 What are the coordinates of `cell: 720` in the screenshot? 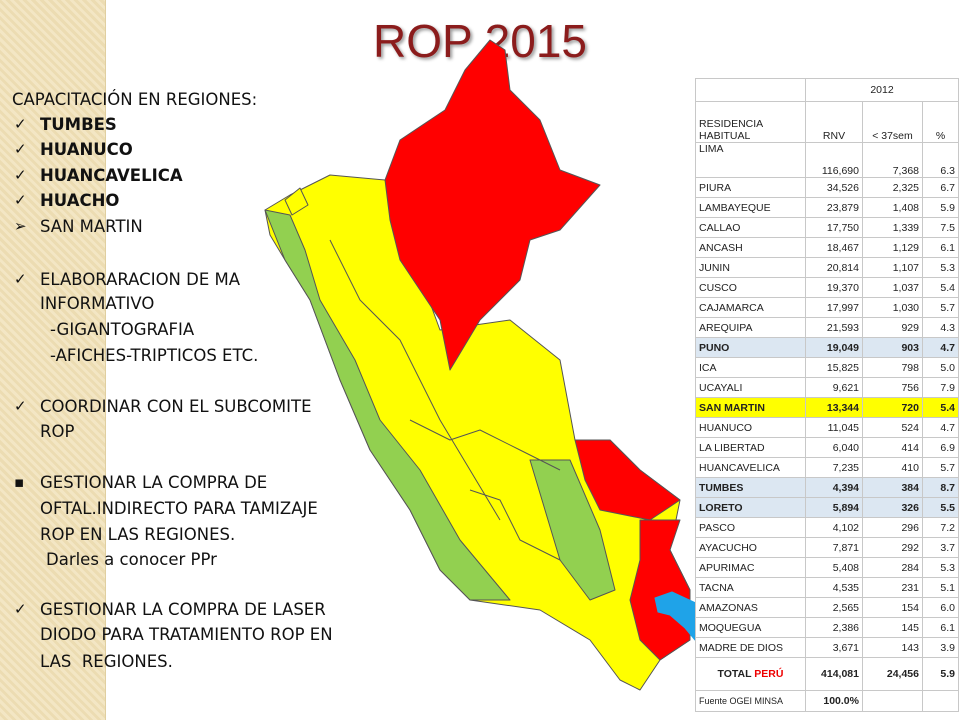 It's located at (892, 407).